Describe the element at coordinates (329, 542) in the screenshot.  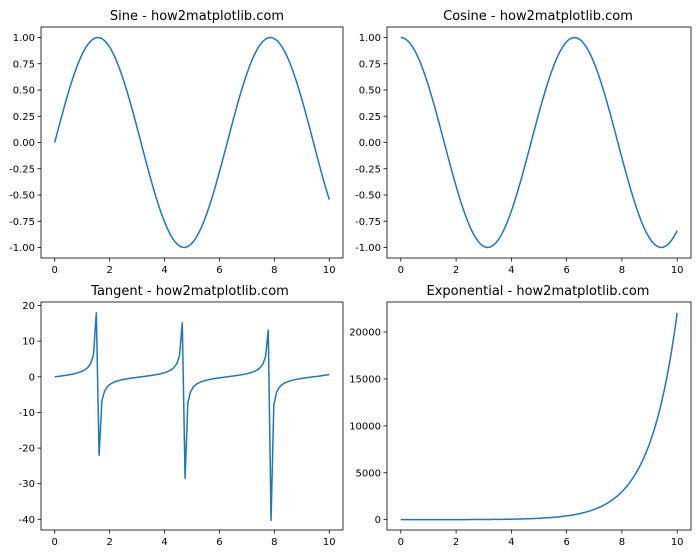
I see `tangent-xtick-label: 10` at that location.